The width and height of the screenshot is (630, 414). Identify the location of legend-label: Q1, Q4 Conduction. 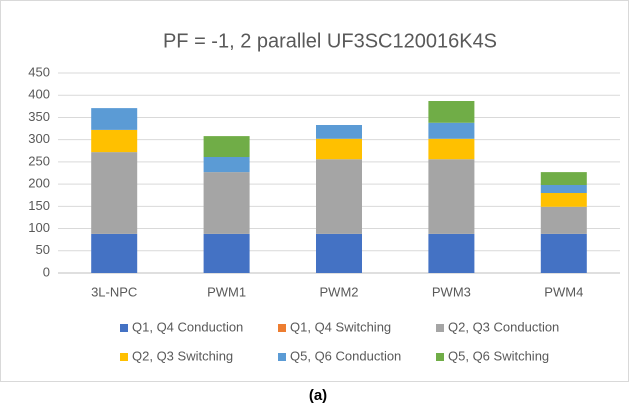
(187, 326).